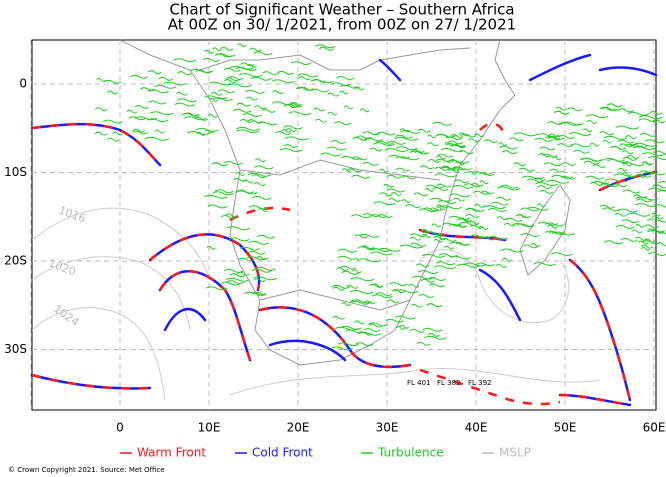 The width and height of the screenshot is (666, 477). Describe the element at coordinates (23, 84) in the screenshot. I see `y-tick-label: 0` at that location.